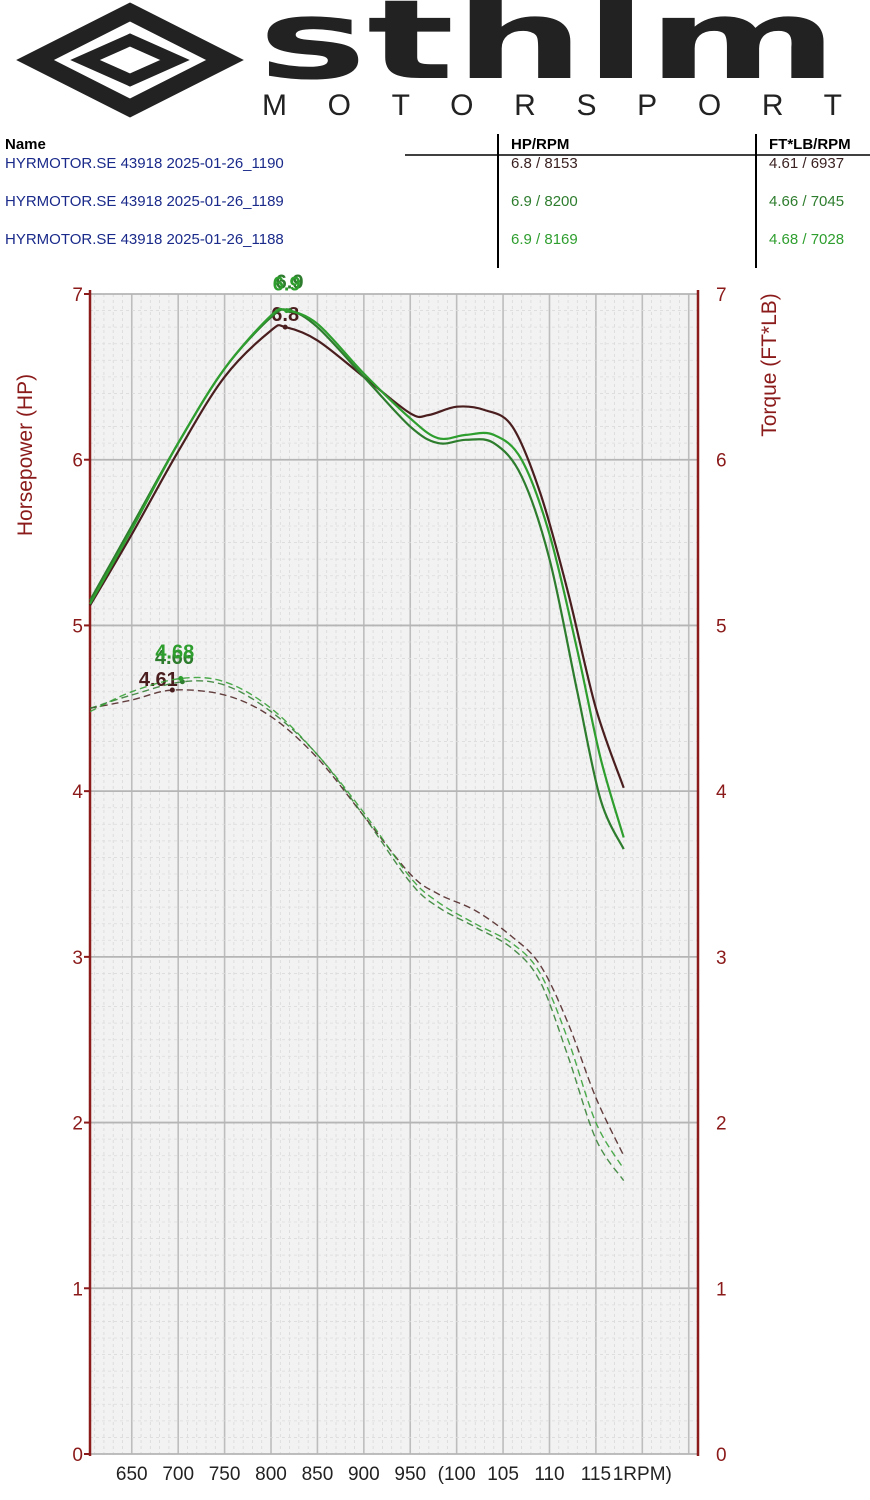 This screenshot has height=1500, width=870. I want to click on y-tick-right: 2, so click(721, 1124).